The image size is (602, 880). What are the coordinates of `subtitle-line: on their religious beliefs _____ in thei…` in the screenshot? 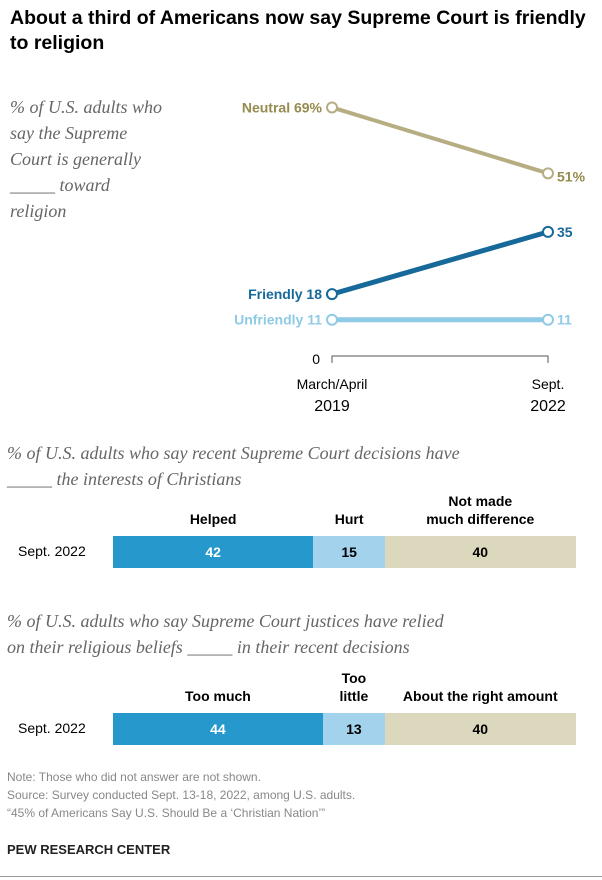 It's located at (208, 647).